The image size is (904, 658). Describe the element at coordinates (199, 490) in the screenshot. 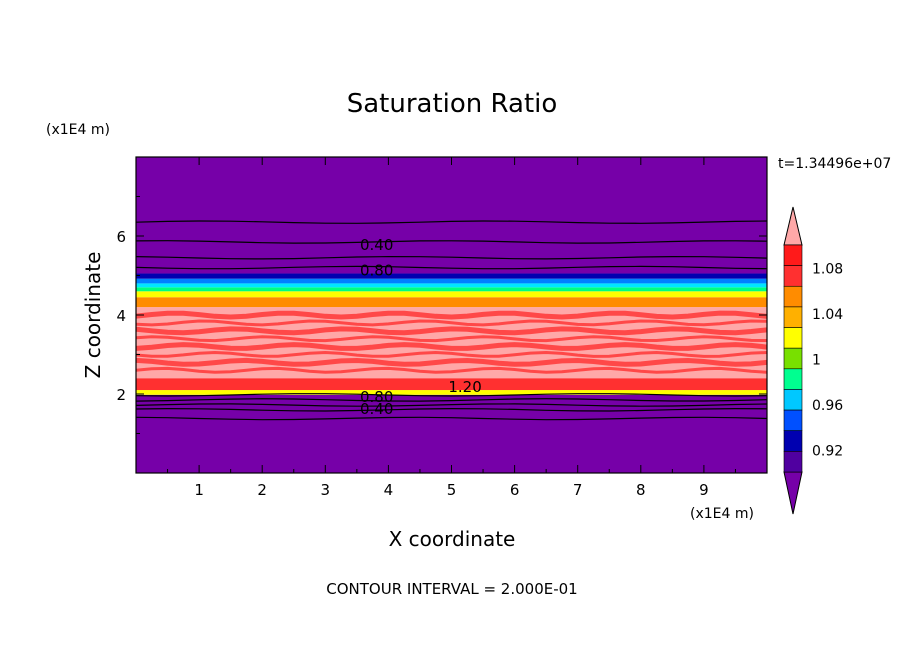

I see `x-tick-label-1: 1` at that location.